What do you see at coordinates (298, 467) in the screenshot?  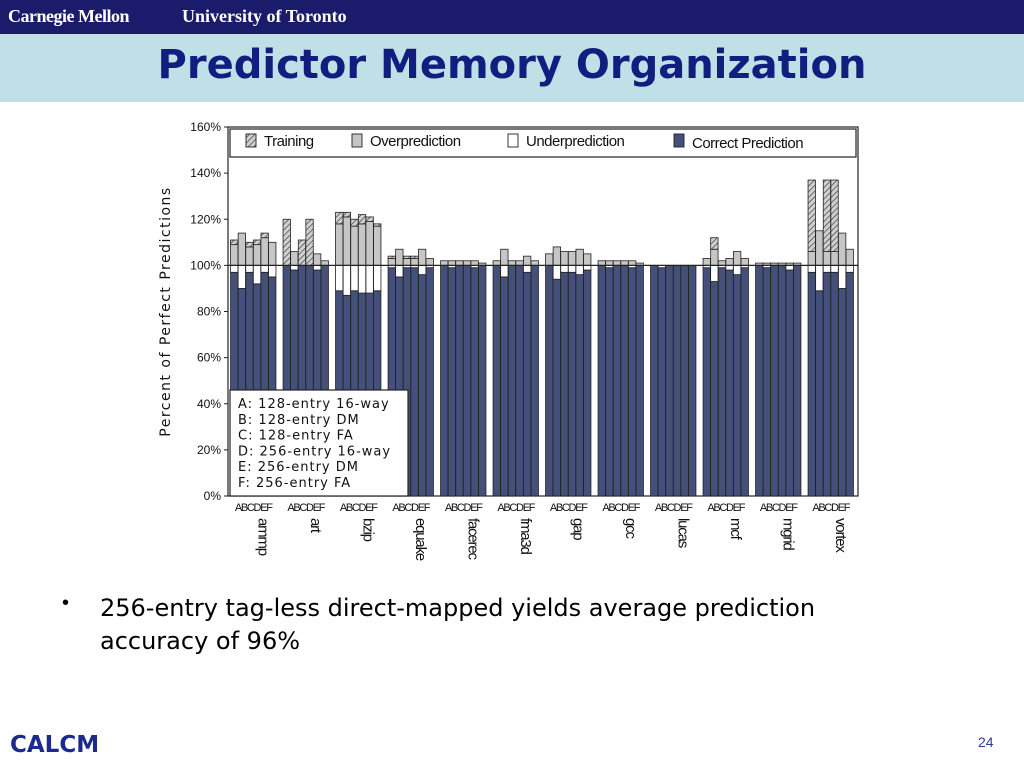 I see `config-legend-item: E: 256-entry DM` at bounding box center [298, 467].